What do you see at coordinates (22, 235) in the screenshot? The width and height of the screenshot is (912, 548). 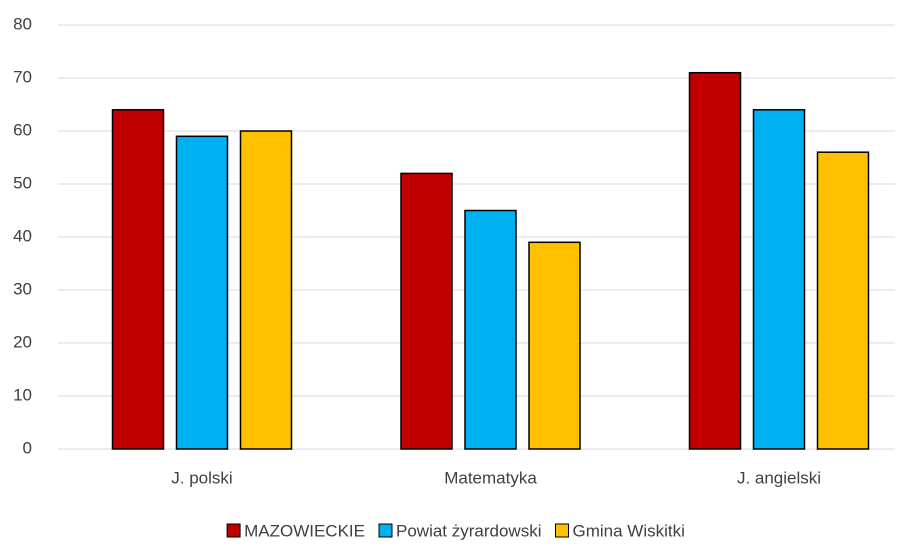 I see `y-tick-label: 40` at bounding box center [22, 235].